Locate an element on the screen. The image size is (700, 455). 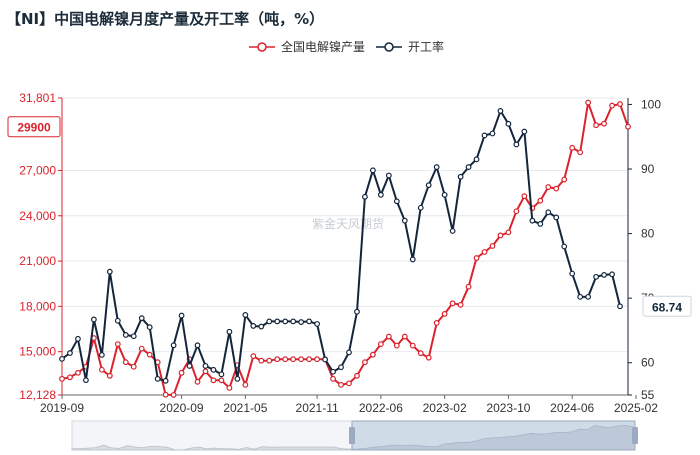
legend: 全国电解镍产量 开工率 is located at coordinates (346, 46).